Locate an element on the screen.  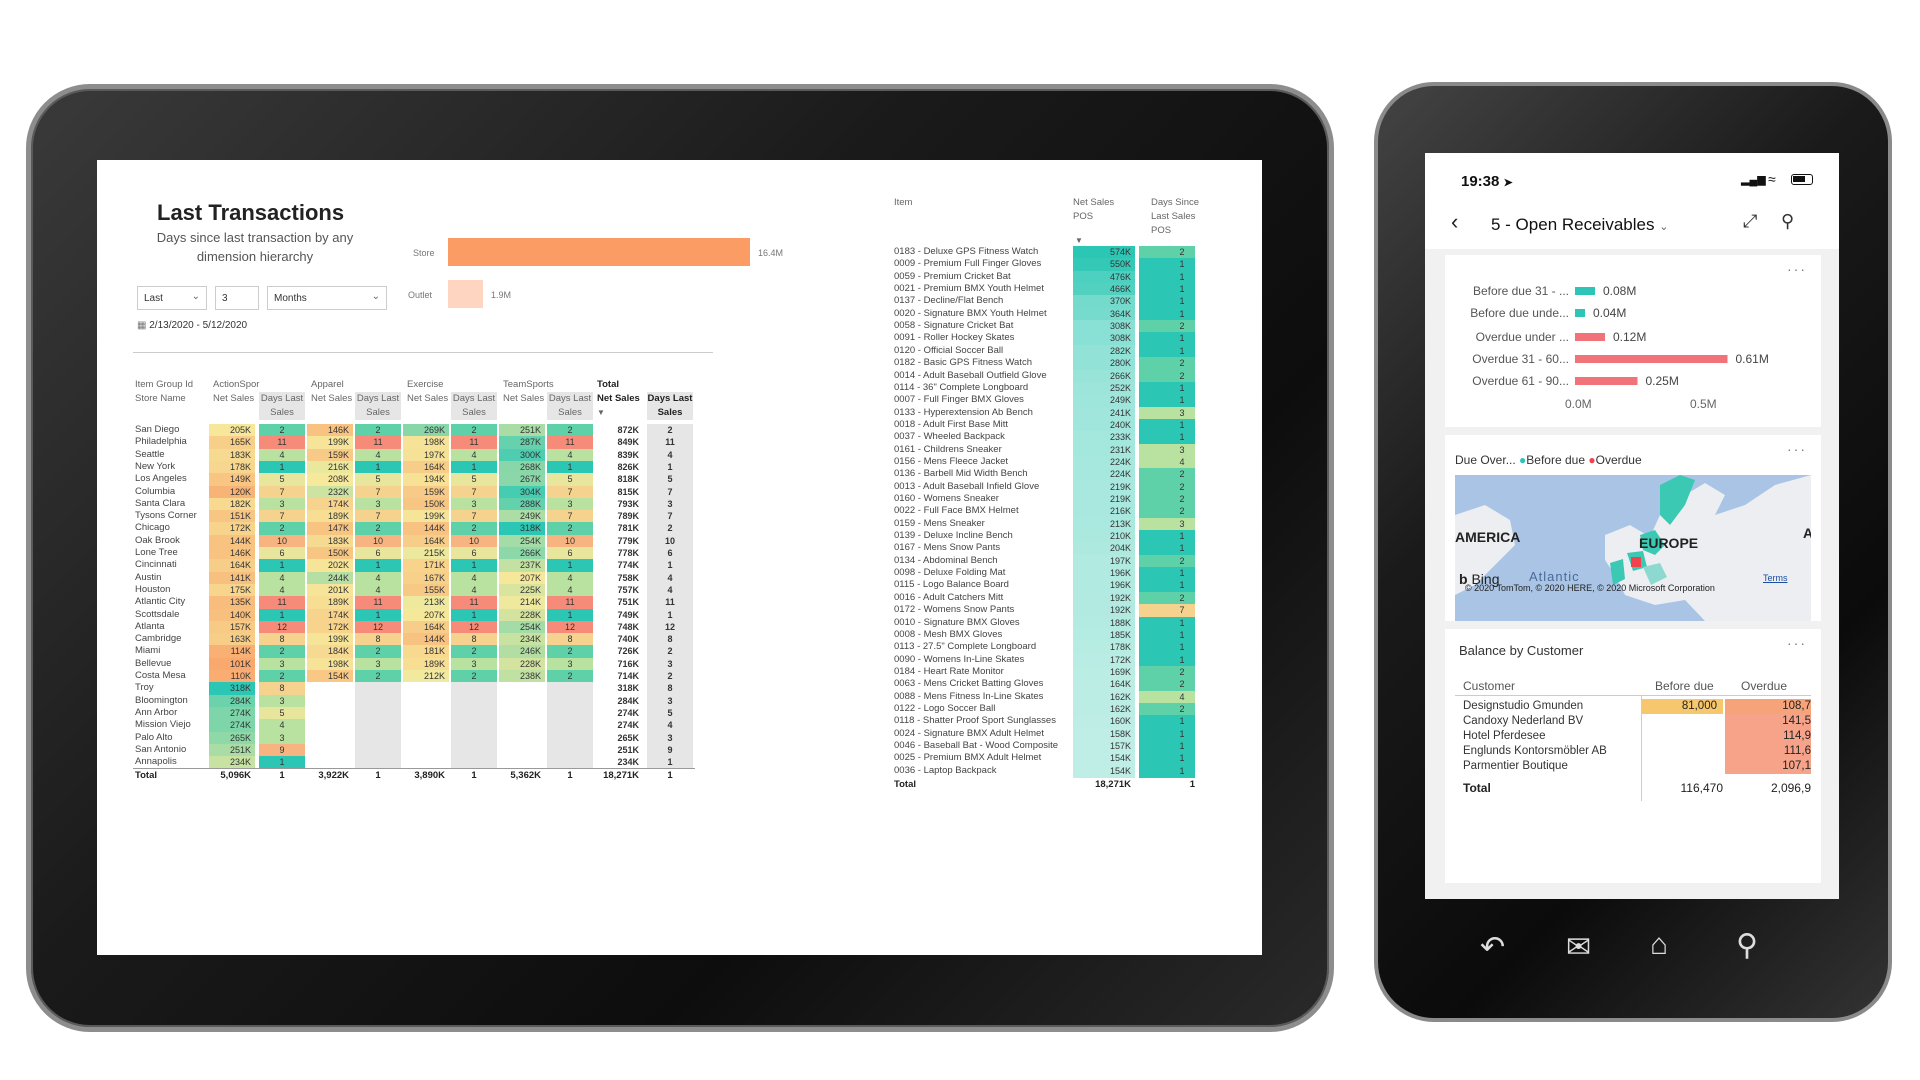
total-net-cell: 758K is located at coordinates (628, 577).